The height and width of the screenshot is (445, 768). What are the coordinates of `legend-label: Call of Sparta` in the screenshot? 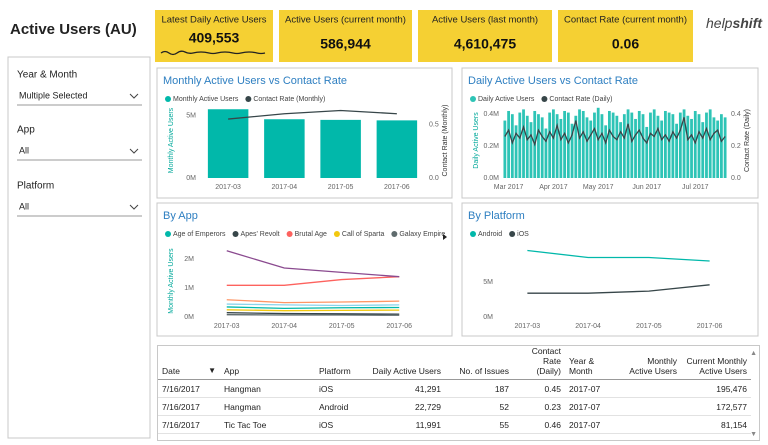 It's located at (363, 234).